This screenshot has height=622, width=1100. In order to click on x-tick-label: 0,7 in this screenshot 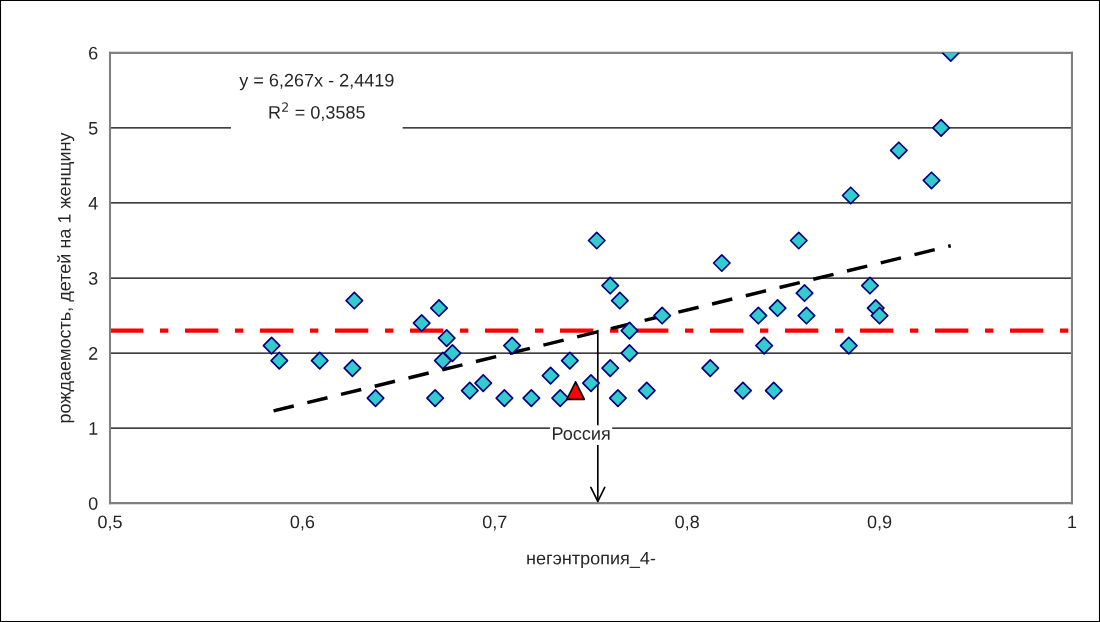, I will do `click(494, 523)`.